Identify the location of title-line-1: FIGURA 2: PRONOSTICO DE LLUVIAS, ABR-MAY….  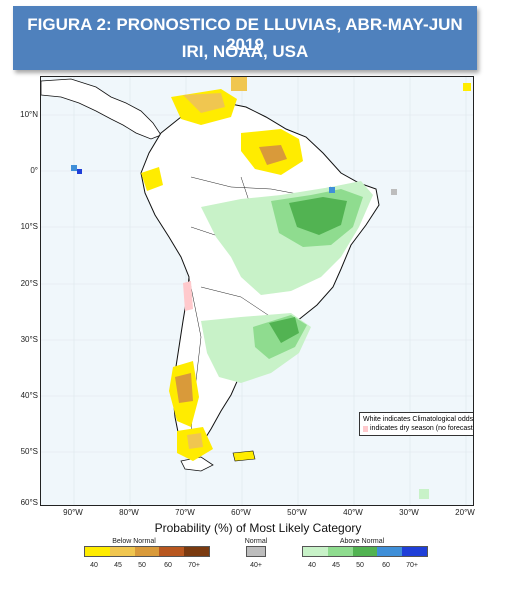
(245, 34).